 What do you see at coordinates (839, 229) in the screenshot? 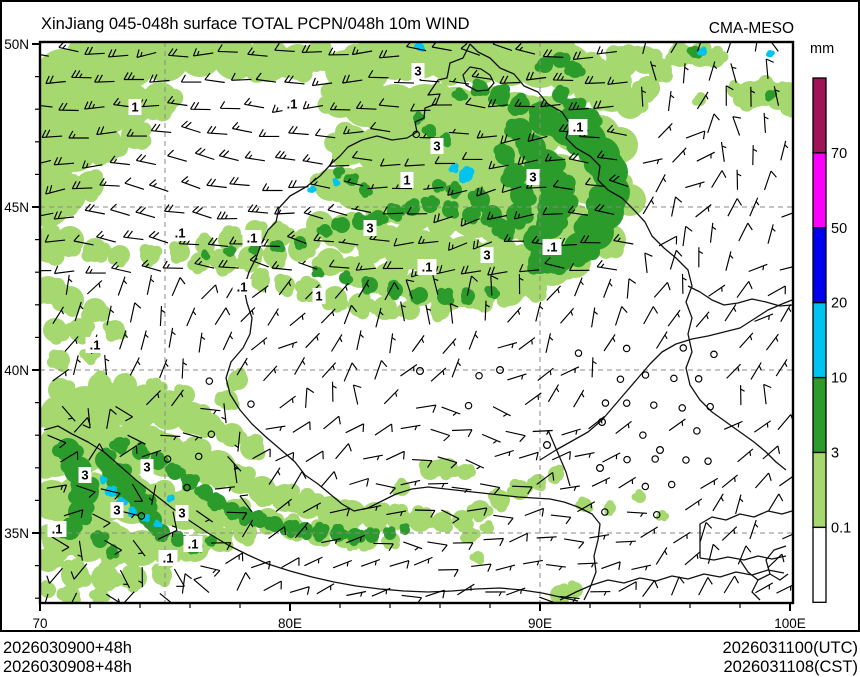
I see `svg-text: 50` at bounding box center [839, 229].